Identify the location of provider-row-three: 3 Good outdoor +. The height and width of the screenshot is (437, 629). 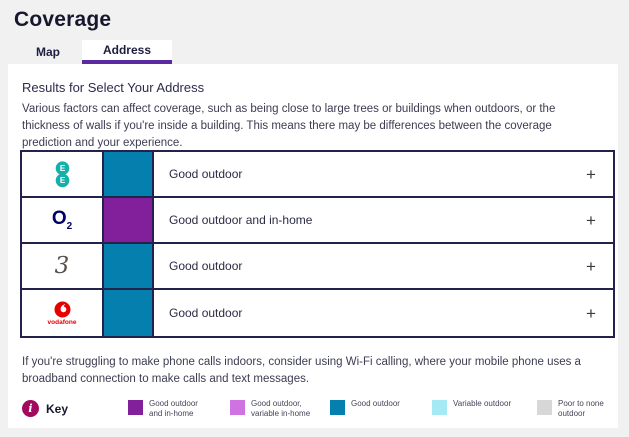
(317, 267).